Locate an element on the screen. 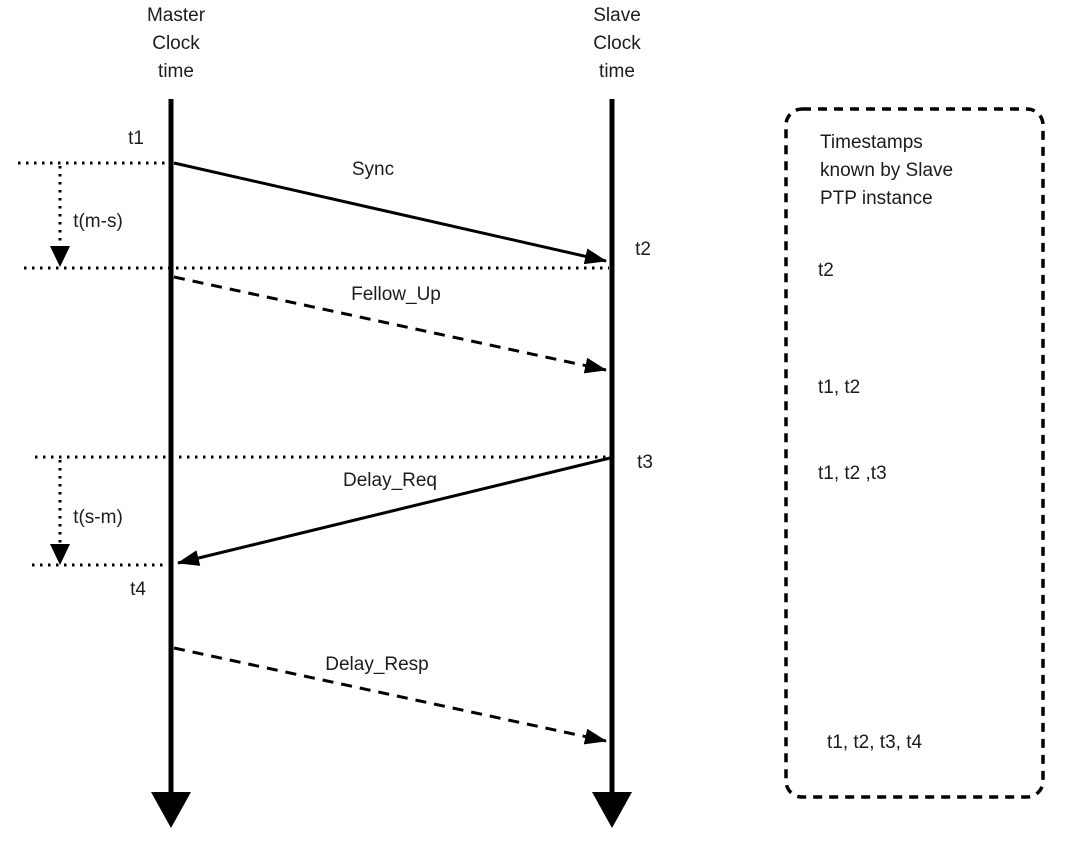 The width and height of the screenshot is (1080, 847). t3-label: t3 is located at coordinates (645, 462).